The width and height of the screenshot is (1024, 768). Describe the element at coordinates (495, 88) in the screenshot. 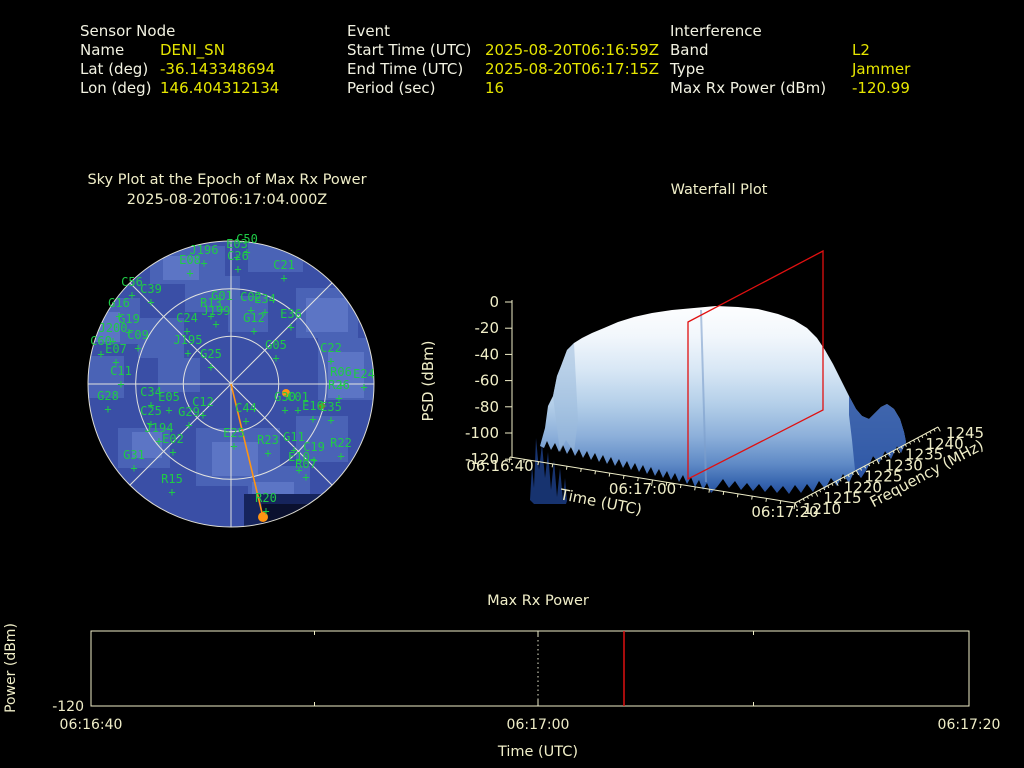

I see `field-value-period: 16` at that location.